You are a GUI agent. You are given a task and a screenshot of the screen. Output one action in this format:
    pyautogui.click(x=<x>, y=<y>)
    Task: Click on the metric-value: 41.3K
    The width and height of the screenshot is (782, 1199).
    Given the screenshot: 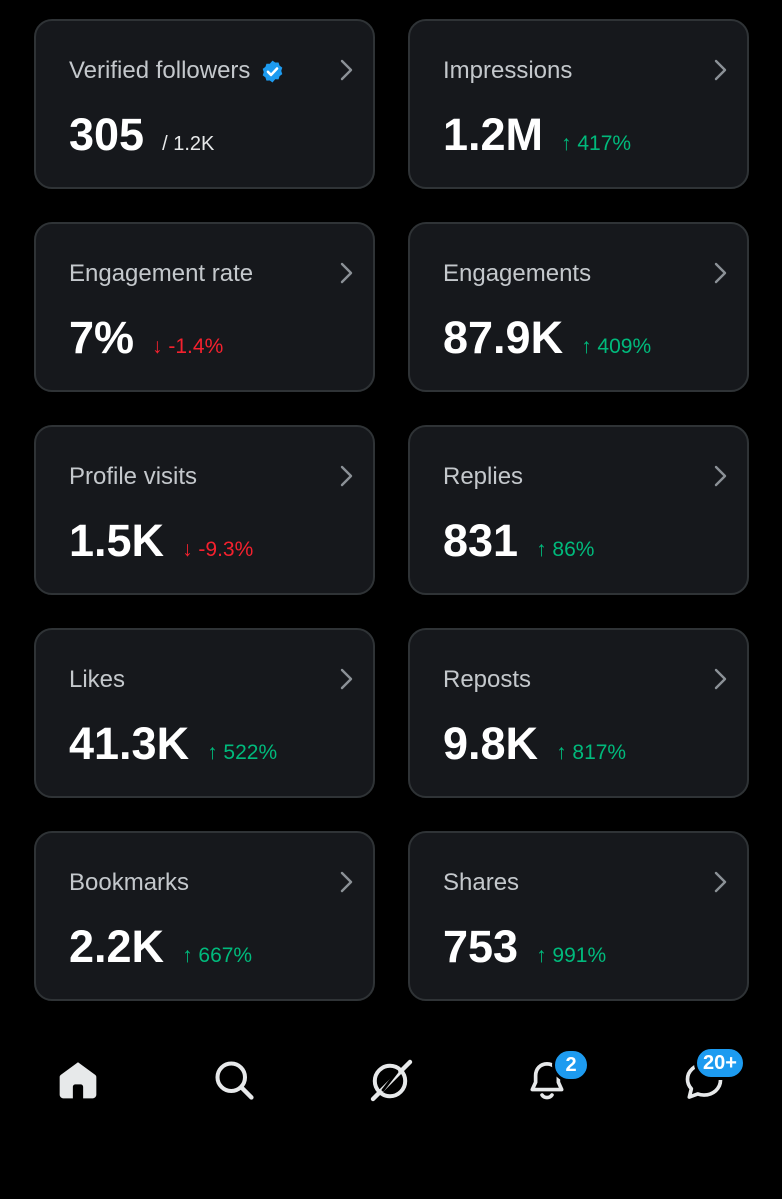 What is the action you would take?
    pyautogui.click(x=129, y=743)
    